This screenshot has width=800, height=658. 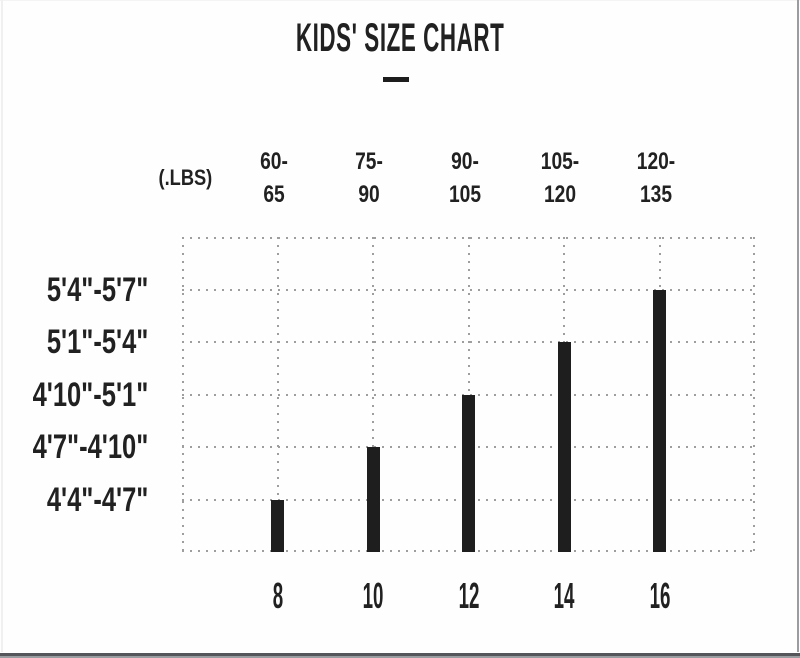 What do you see at coordinates (396, 79) in the screenshot?
I see `title-dash` at bounding box center [396, 79].